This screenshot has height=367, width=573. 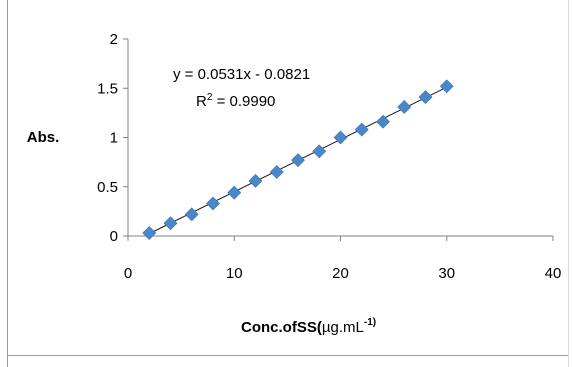 What do you see at coordinates (446, 273) in the screenshot?
I see `x-tick-label: 30` at bounding box center [446, 273].